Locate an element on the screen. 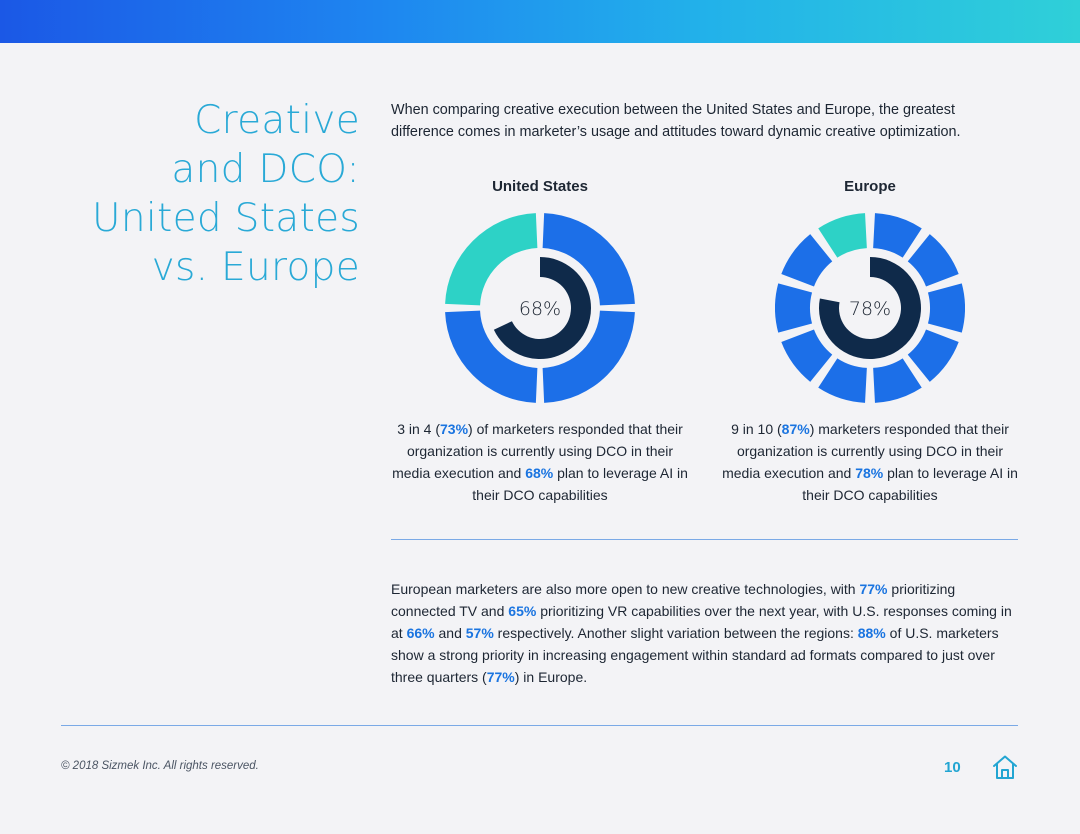 This screenshot has width=1080, height=834. top-banner is located at coordinates (540, 21).